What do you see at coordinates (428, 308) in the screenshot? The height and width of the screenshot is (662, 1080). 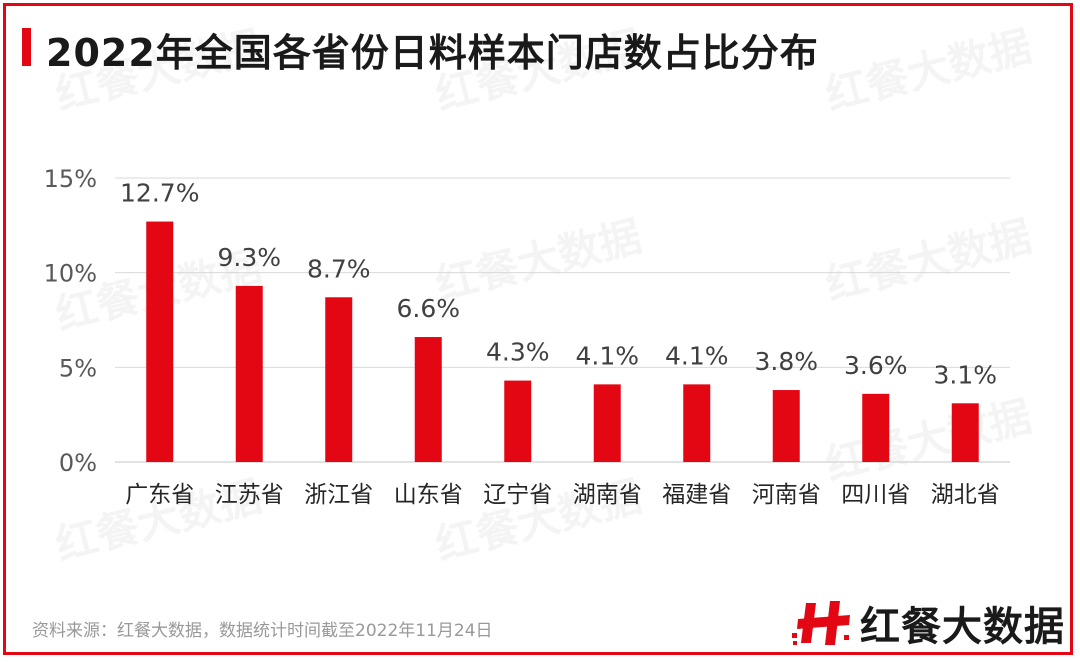 I see `value-label: 6.6%` at bounding box center [428, 308].